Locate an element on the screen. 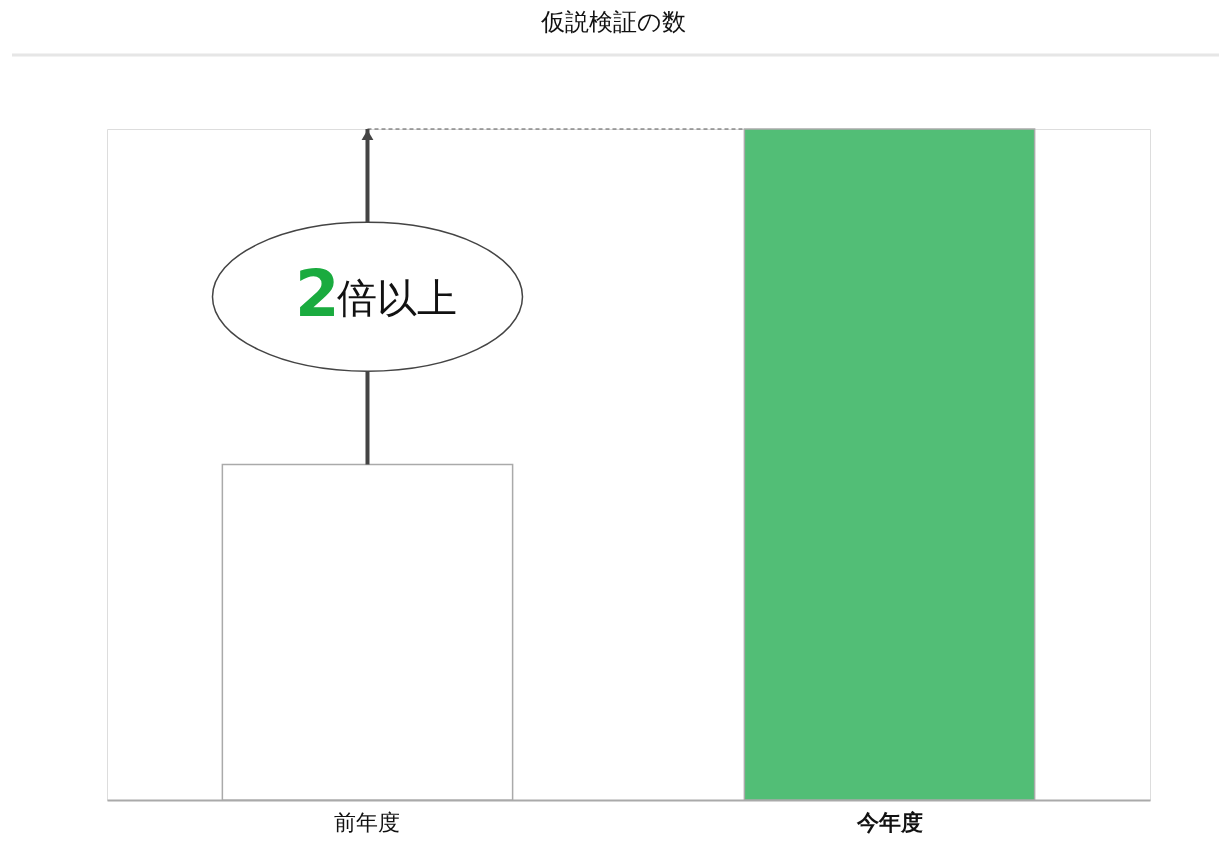 Image resolution: width=1219 pixels, height=845 pixels. x-tick-label: 今年度 is located at coordinates (889, 822).